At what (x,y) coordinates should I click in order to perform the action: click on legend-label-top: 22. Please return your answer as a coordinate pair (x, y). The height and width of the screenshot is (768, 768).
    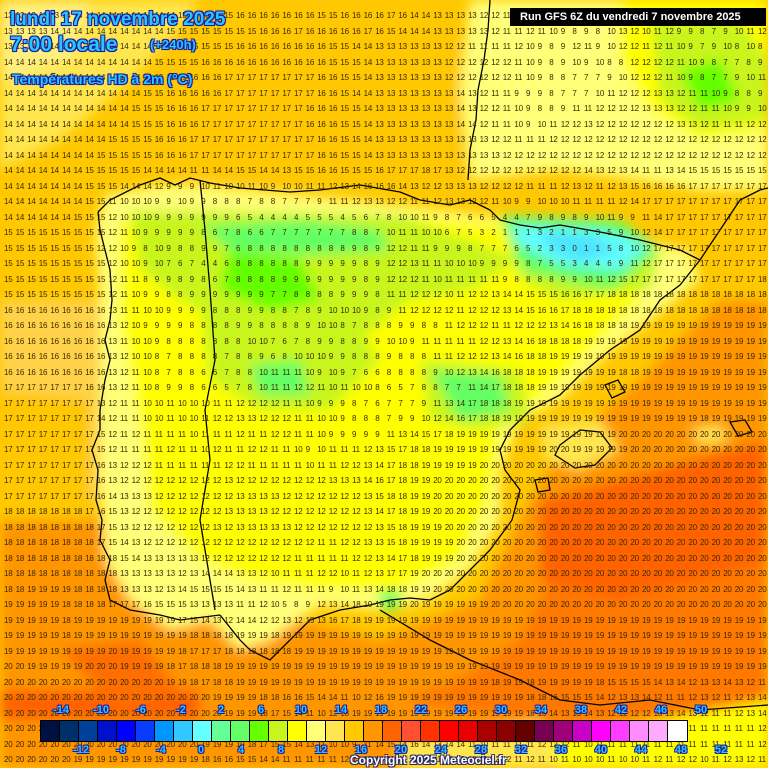
    Looking at the image, I should click on (421, 710).